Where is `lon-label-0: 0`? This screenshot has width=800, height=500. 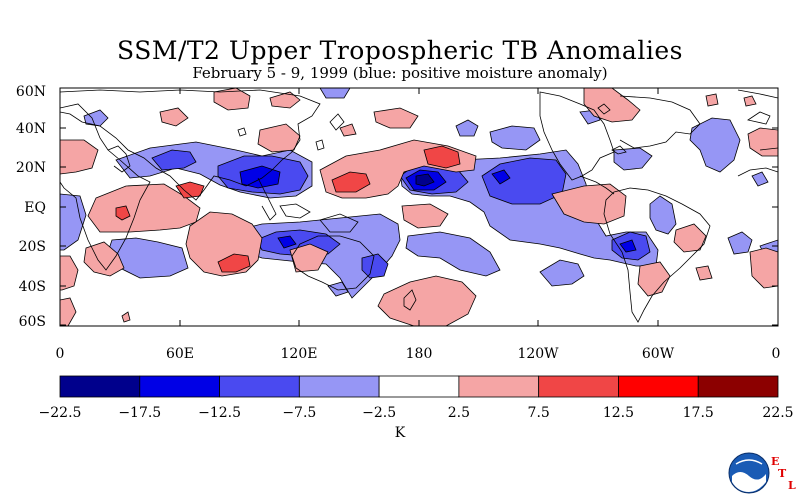
lon-label-0: 0 is located at coordinates (60, 354).